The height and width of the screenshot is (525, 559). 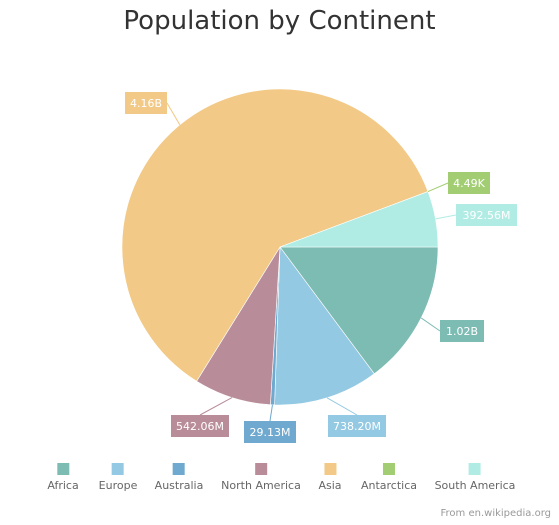 What do you see at coordinates (446, 217) in the screenshot?
I see `leader-line-south-america` at bounding box center [446, 217].